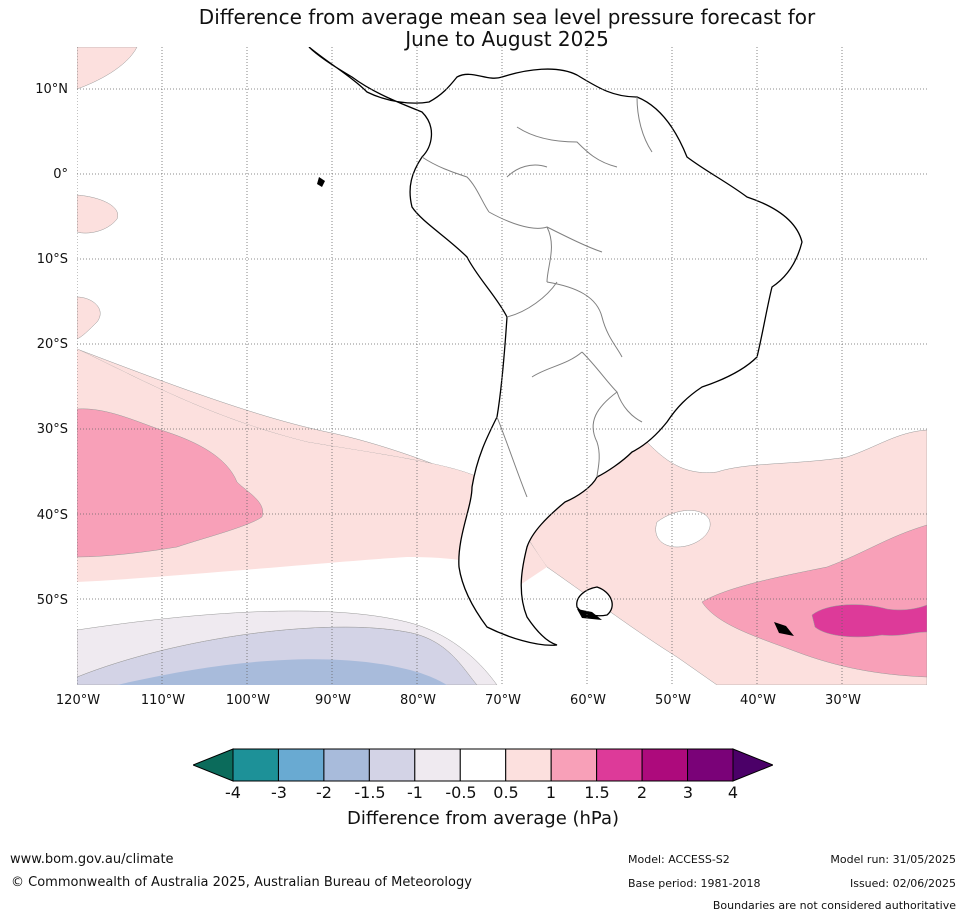  Describe the element at coordinates (588, 700) in the screenshot. I see `lon-label: 60°W` at that location.